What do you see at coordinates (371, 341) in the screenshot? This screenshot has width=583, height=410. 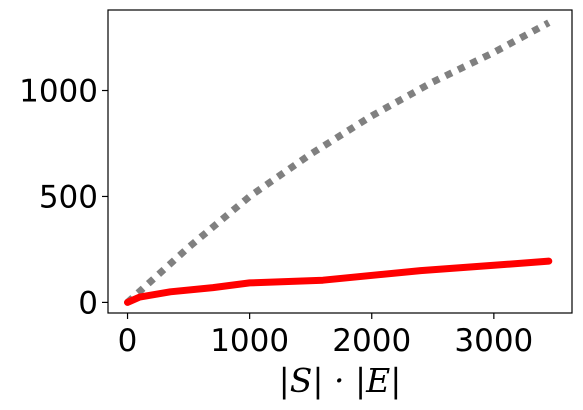 I see `x-tick-label: 2000` at bounding box center [371, 341].